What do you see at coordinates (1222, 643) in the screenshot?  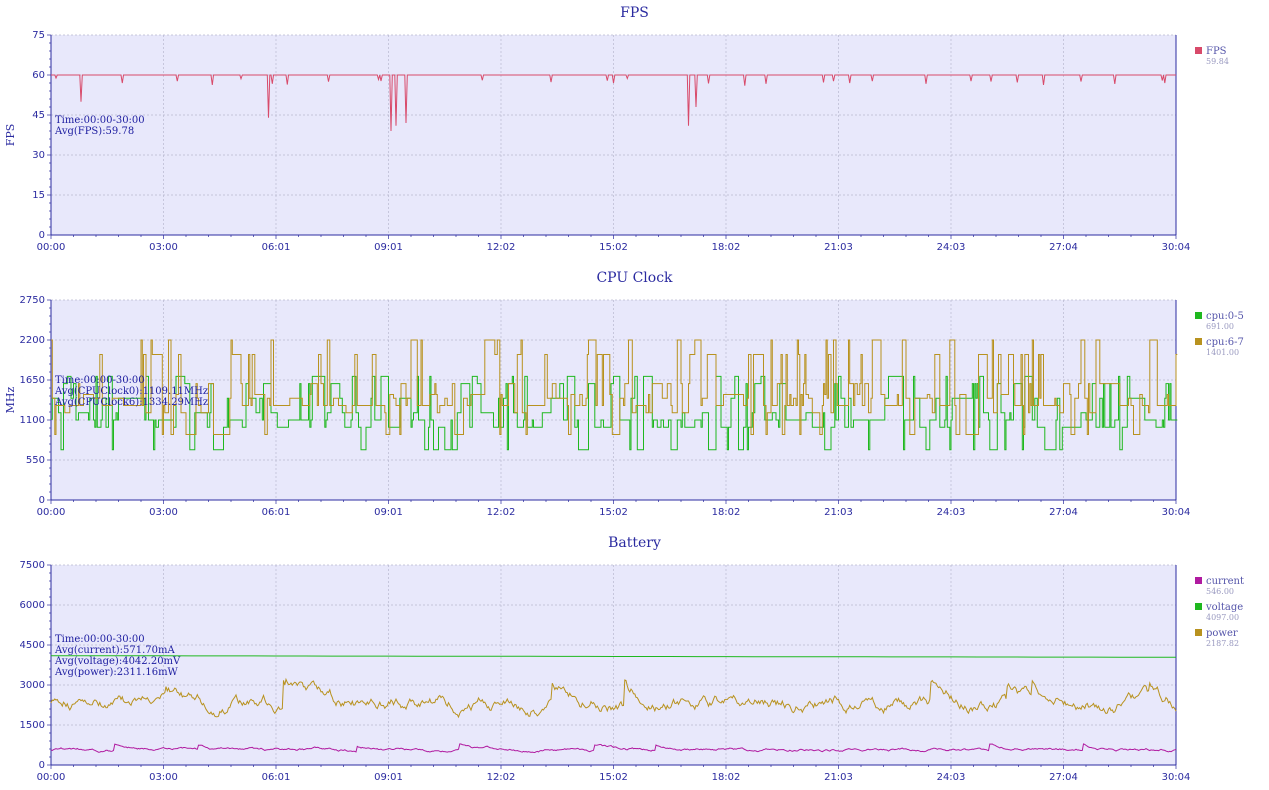 I see `legend-value: 2187.82` at bounding box center [1222, 643].